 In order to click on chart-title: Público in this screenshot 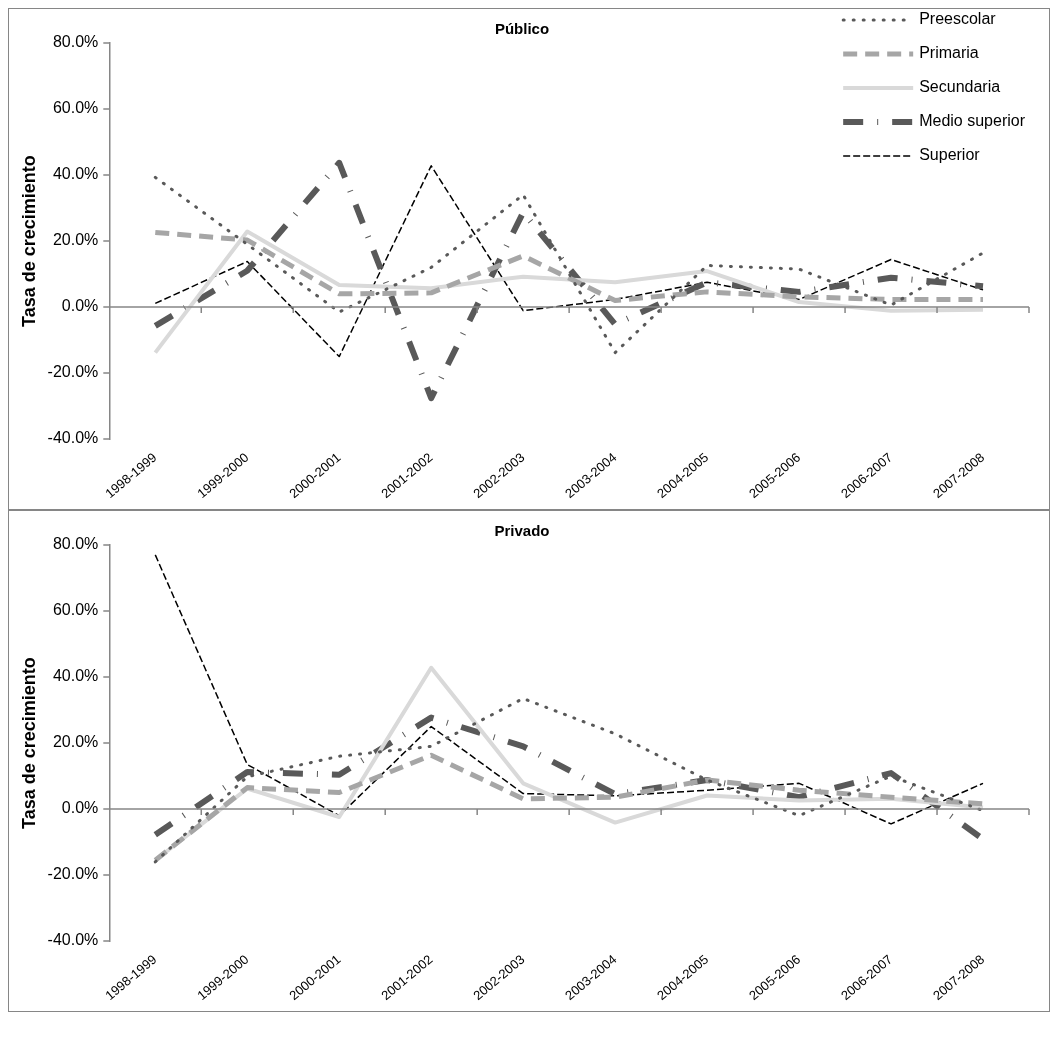, I will do `click(522, 29)`.